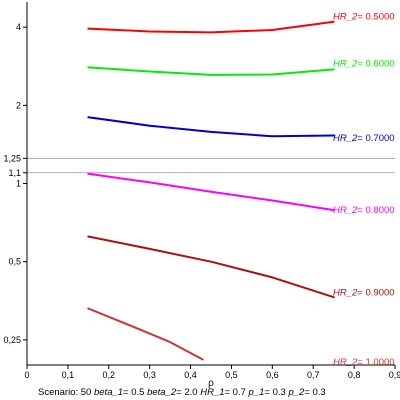  What do you see at coordinates (12, 158) in the screenshot?
I see `y-tick-label: 1,25` at bounding box center [12, 158].